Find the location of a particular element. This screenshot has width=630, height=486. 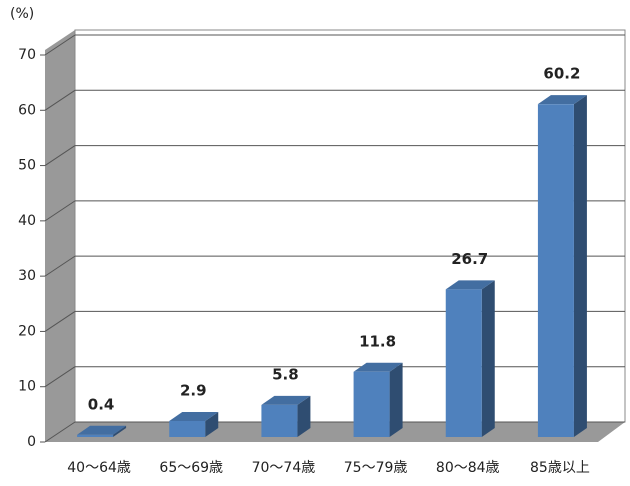

value-label: 11.8 is located at coordinates (377, 341).